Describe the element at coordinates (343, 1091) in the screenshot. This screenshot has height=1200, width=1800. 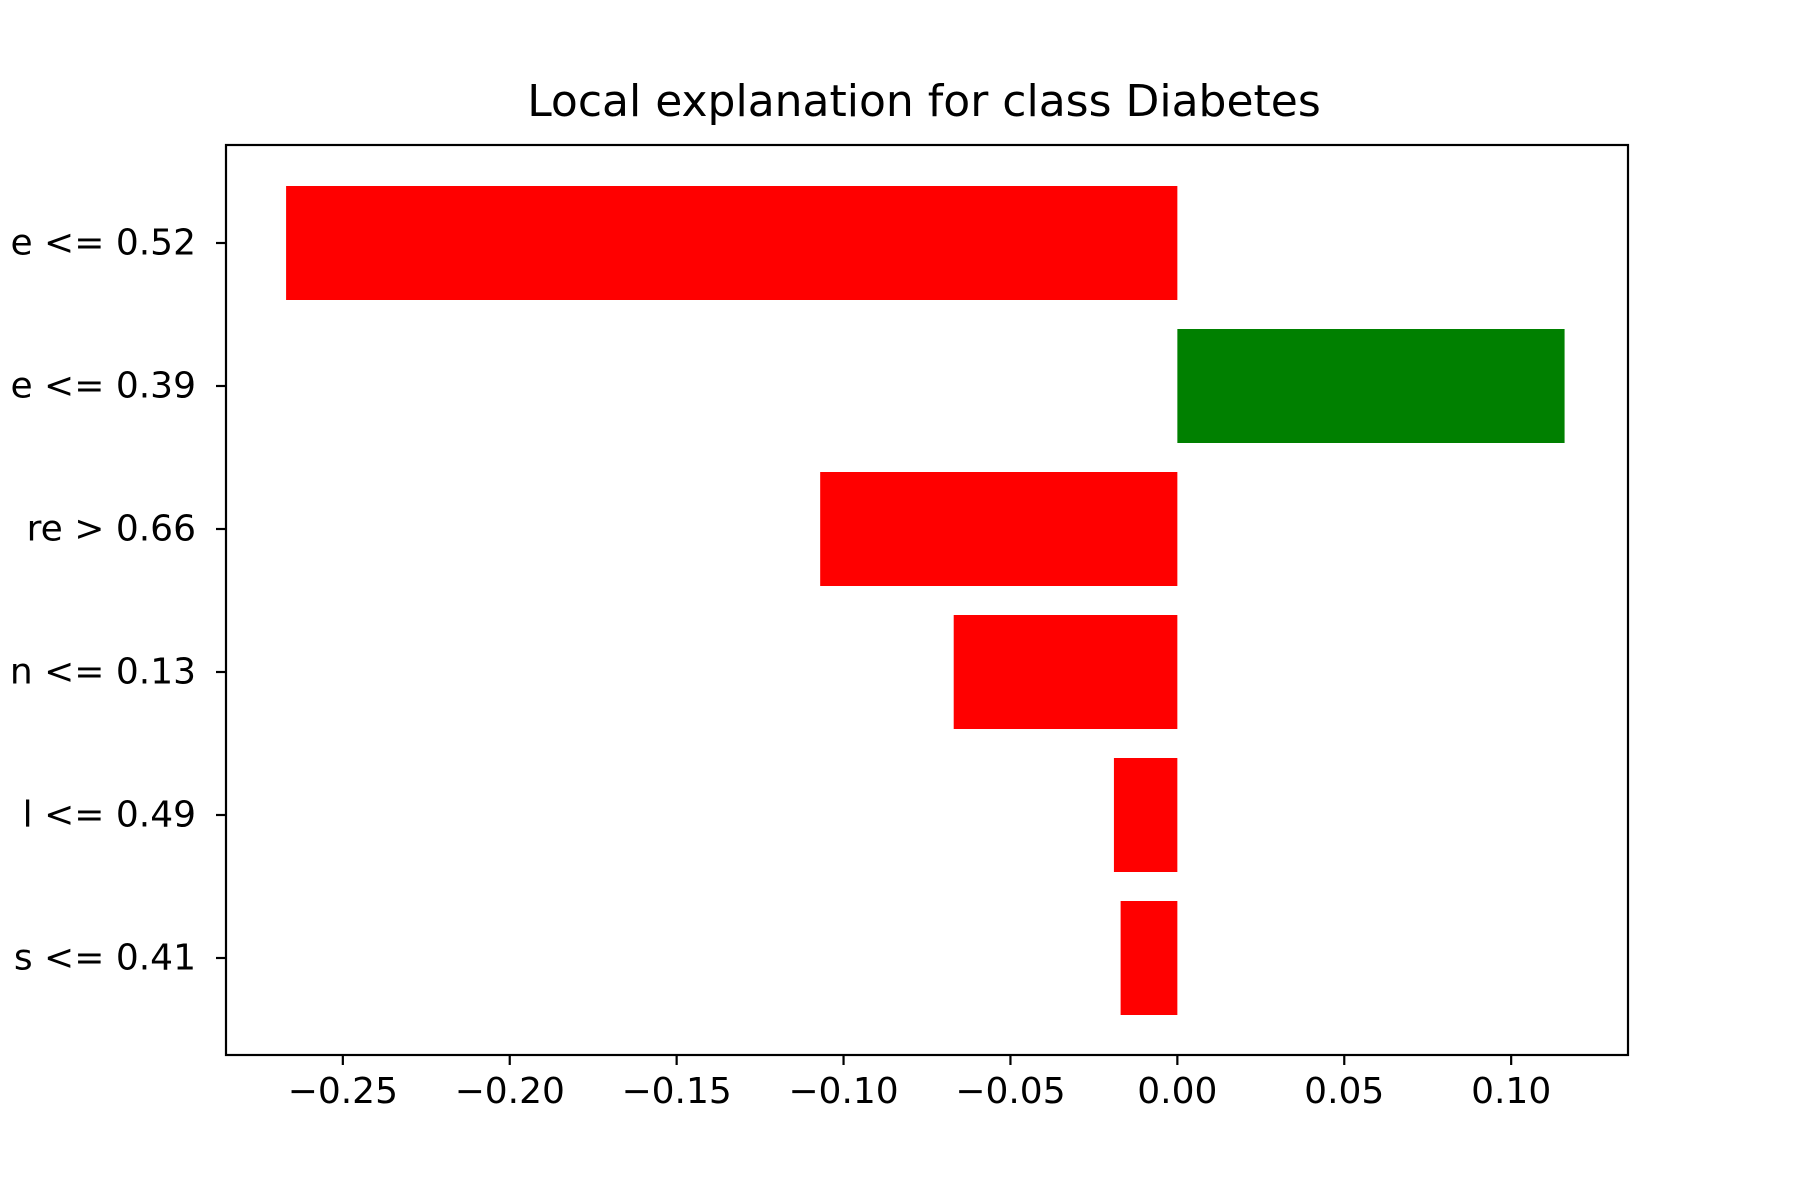
I see `x-tick-label-0: −0.25` at that location.